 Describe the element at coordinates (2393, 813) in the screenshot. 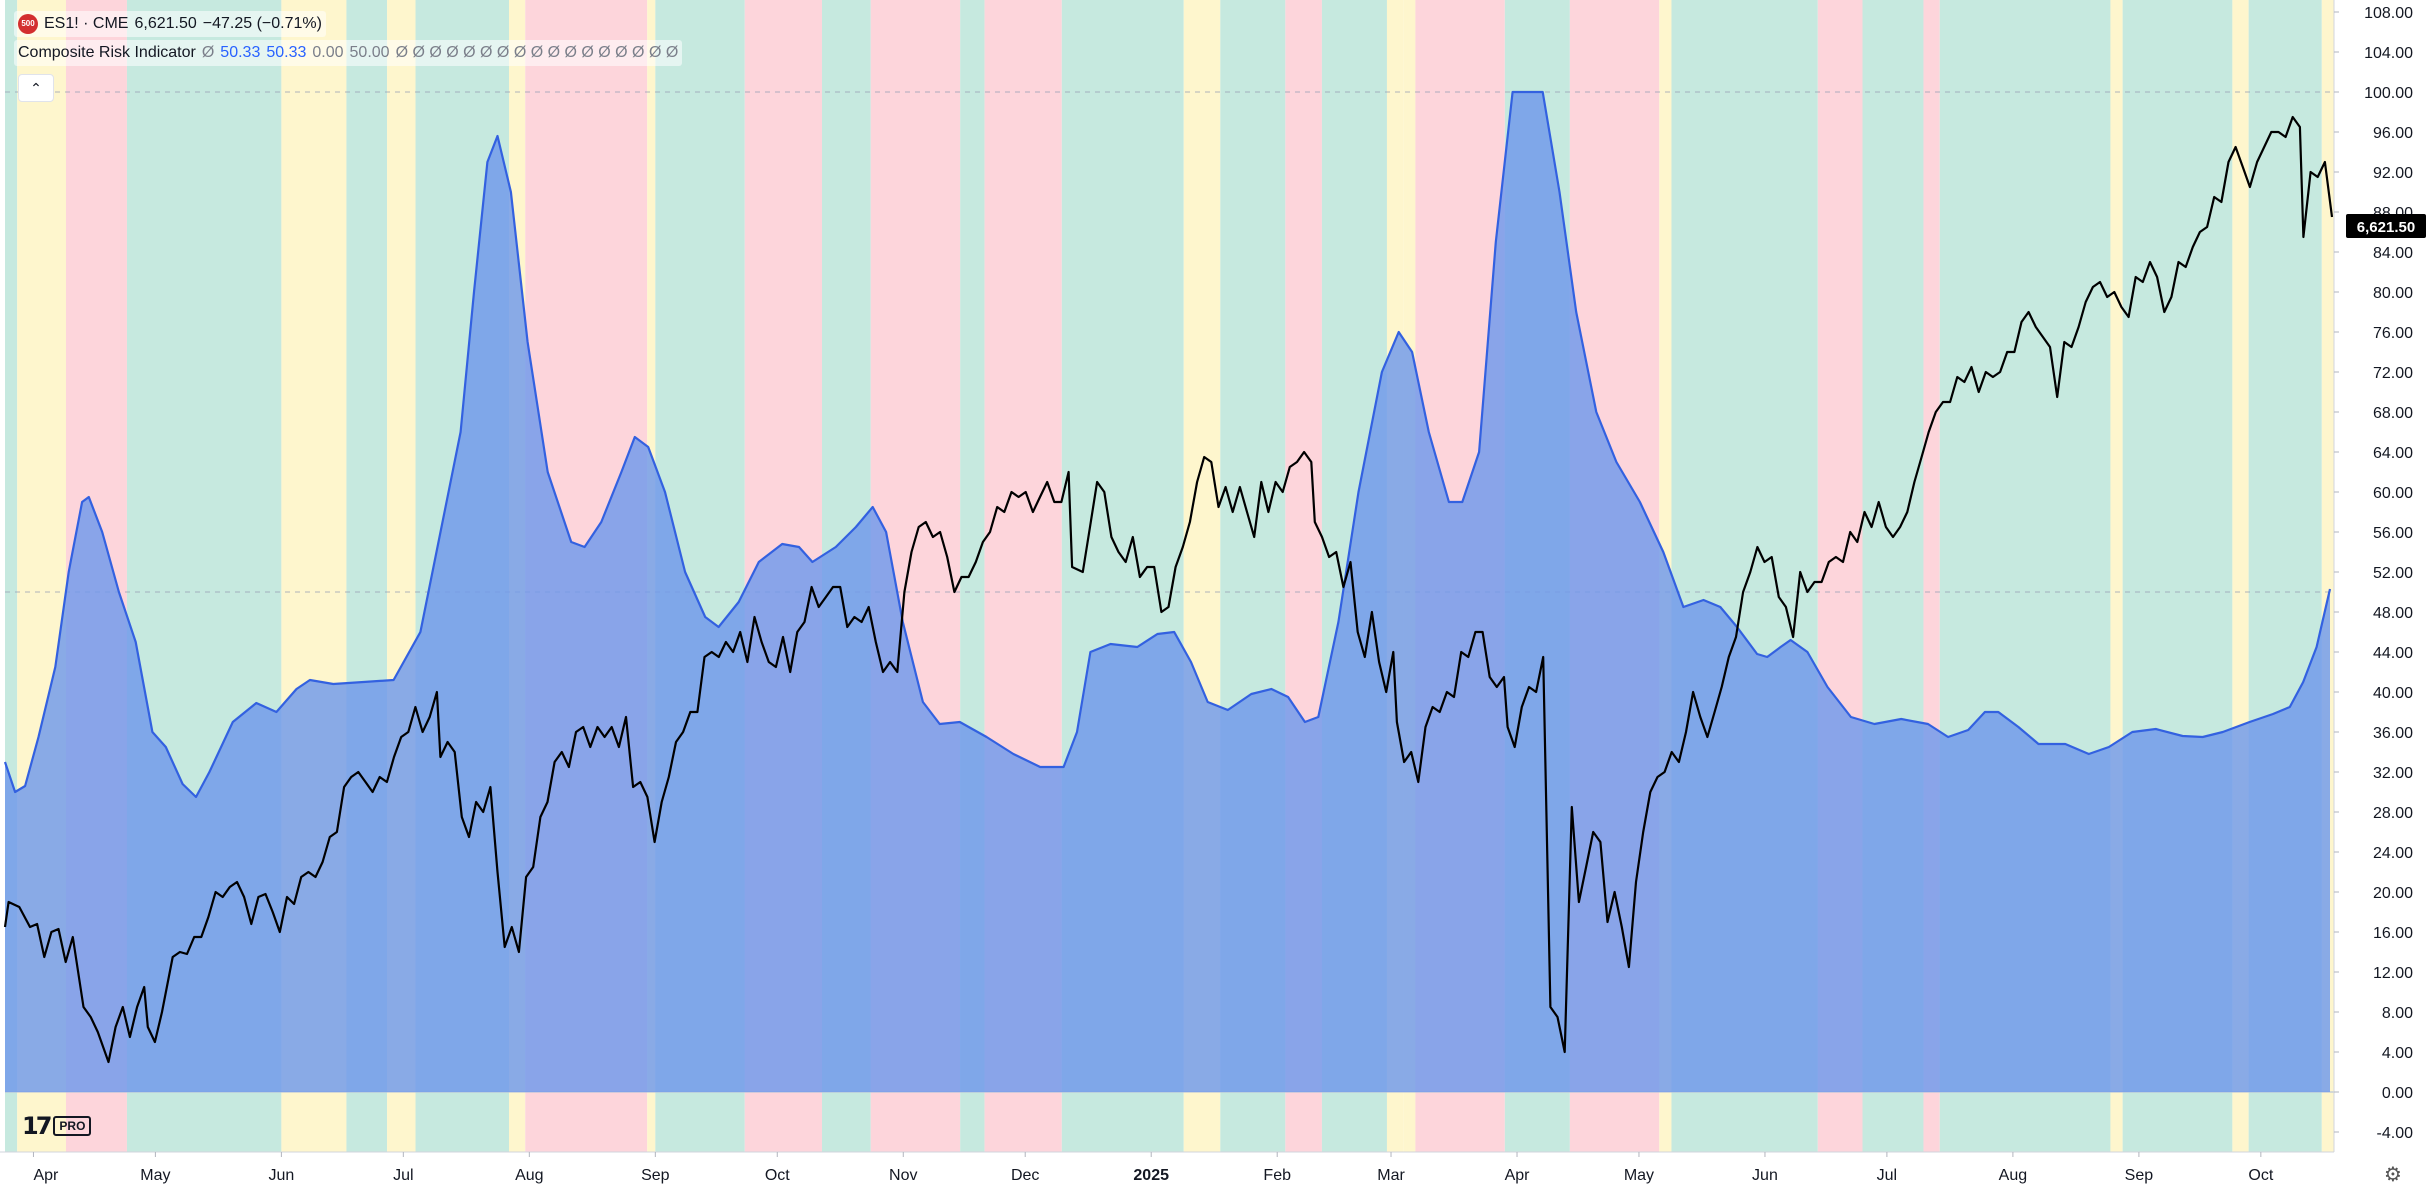

I see `y-tick-label: 28.00` at that location.